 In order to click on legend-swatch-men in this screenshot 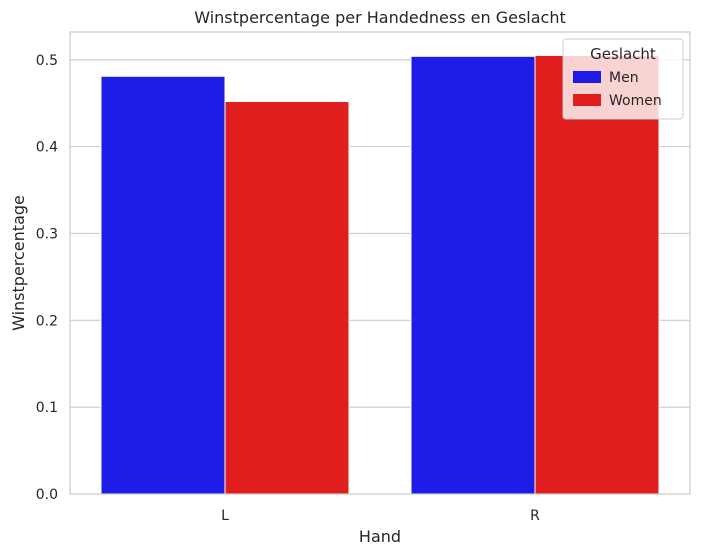, I will do `click(587, 77)`.